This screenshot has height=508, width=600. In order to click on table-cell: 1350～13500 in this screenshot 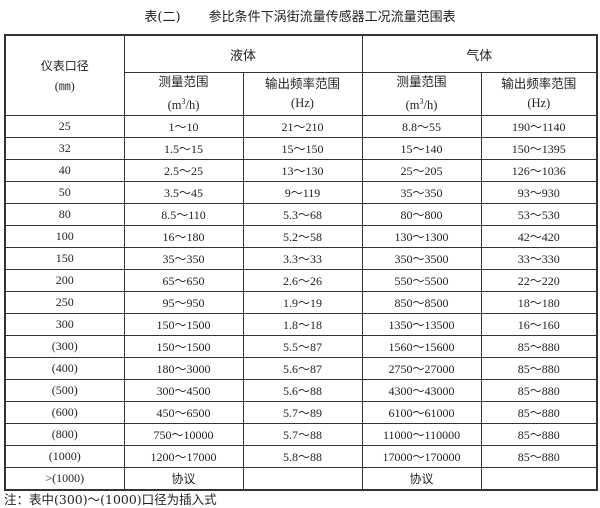, I will do `click(421, 325)`.